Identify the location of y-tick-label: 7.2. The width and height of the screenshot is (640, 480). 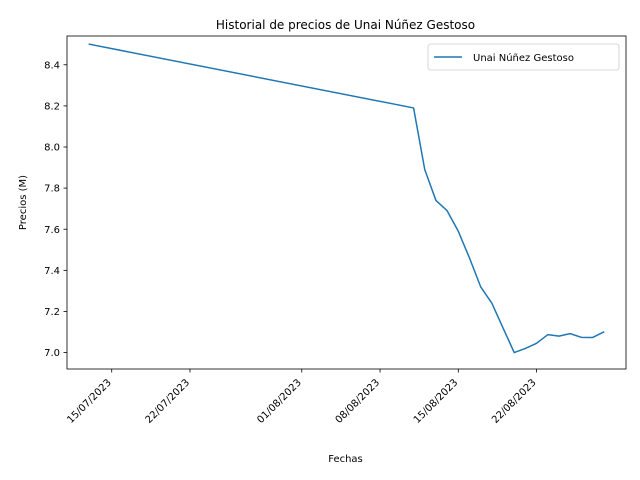
(52, 312).